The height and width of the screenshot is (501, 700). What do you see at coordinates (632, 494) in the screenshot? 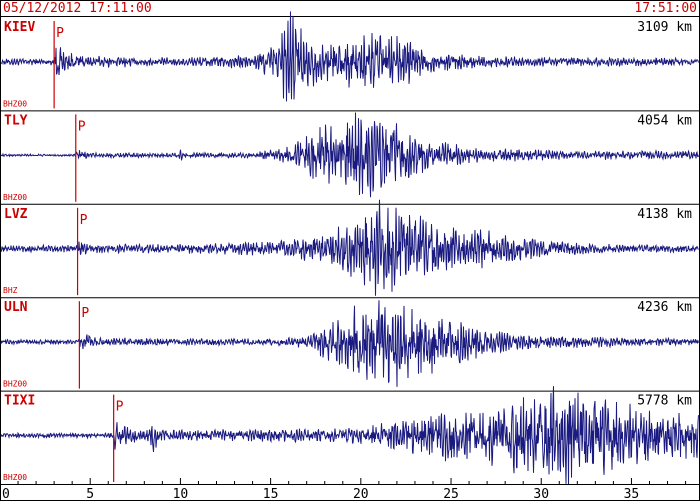
I see `tick-label: 35` at bounding box center [632, 494].